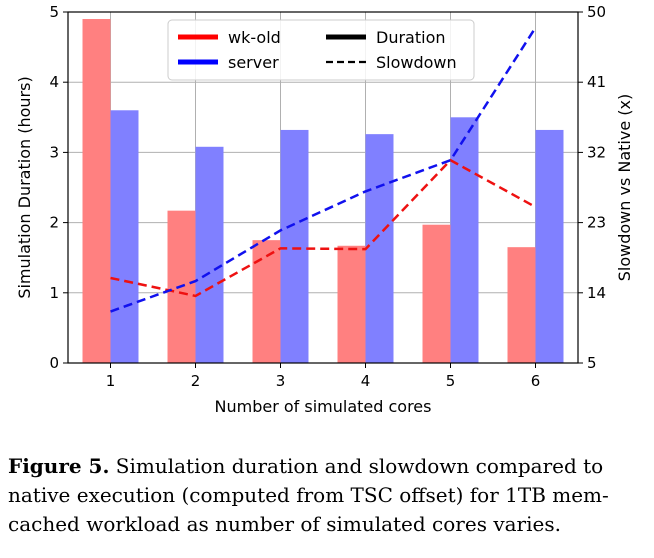 The width and height of the screenshot is (654, 558). Describe the element at coordinates (596, 223) in the screenshot. I see `y-tick-label-right: 23` at that location.